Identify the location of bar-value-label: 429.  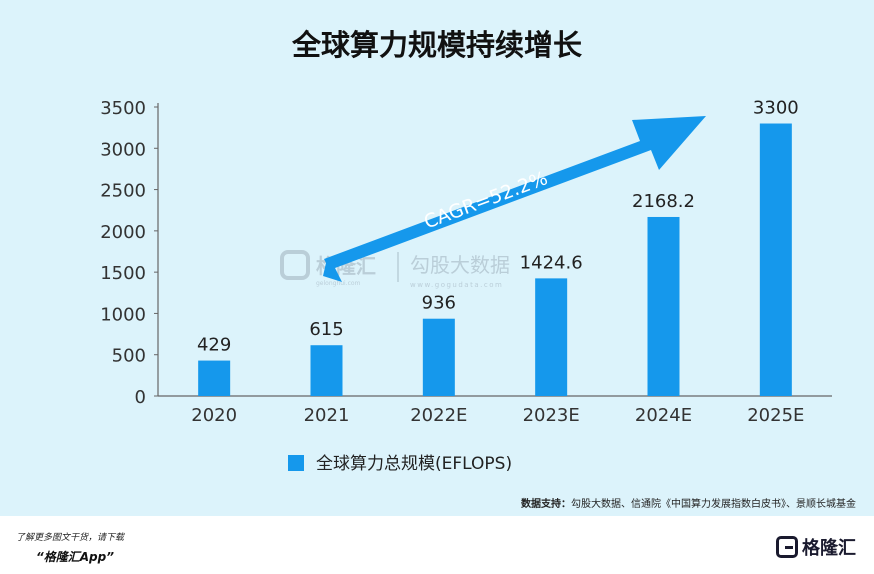
(214, 345).